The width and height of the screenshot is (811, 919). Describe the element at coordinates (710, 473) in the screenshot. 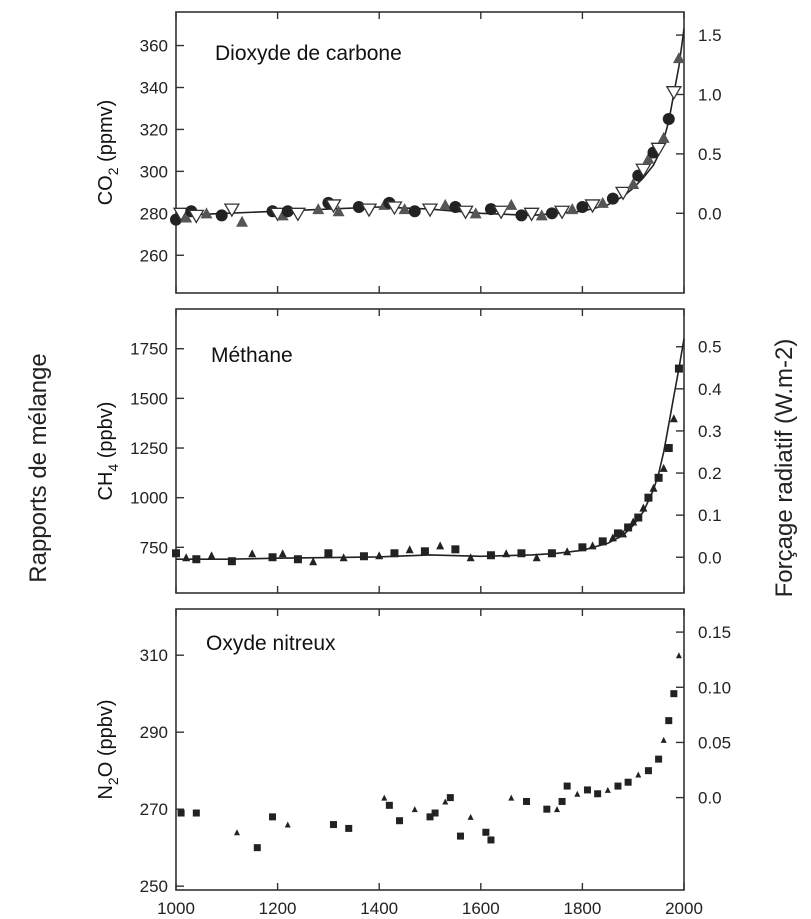

I see `right-tick-label: 0.2` at that location.